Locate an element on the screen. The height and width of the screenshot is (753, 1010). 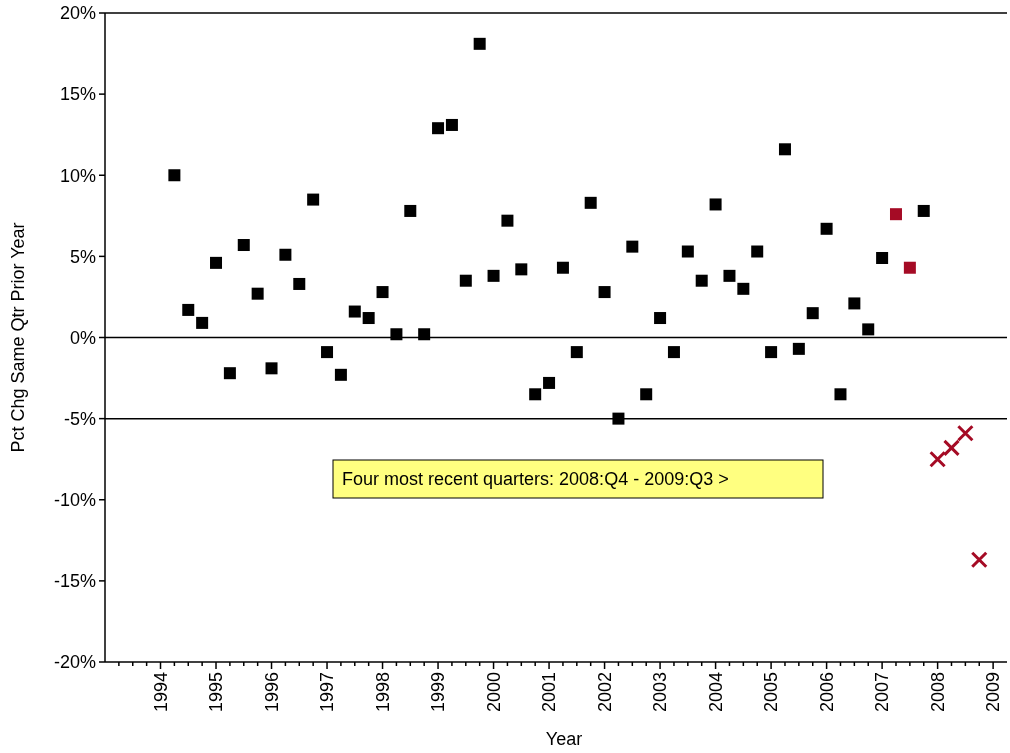
y-tick-label: -15% is located at coordinates (74, 581).